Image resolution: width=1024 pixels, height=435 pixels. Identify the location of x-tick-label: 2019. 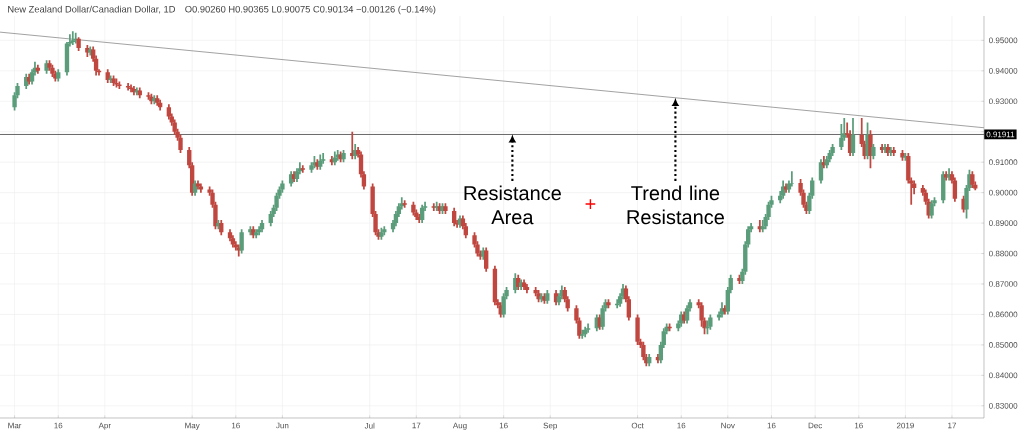
(905, 425).